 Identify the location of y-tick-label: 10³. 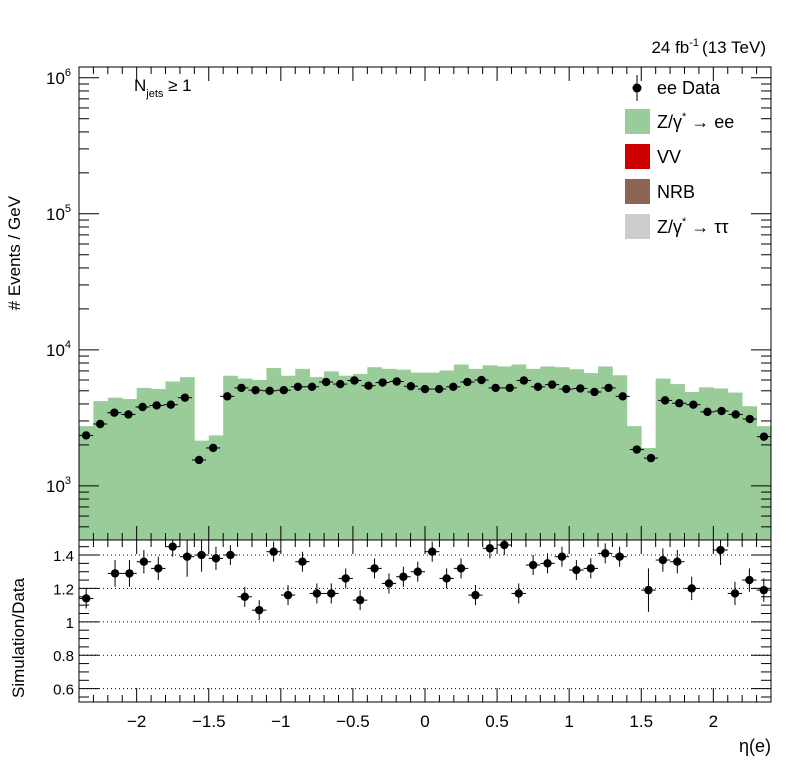
(58, 485).